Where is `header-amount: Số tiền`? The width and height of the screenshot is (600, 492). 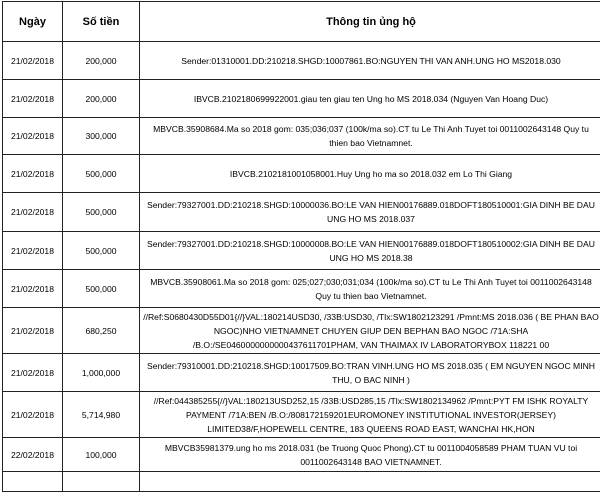
header-amount: Số tiền is located at coordinates (101, 22).